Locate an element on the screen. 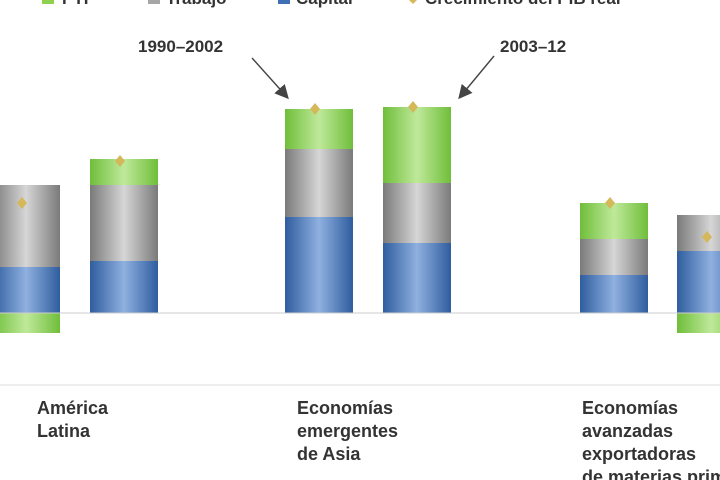 Image resolution: width=720 pixels, height=480 pixels. category-label-line: avanzadas is located at coordinates (627, 431).